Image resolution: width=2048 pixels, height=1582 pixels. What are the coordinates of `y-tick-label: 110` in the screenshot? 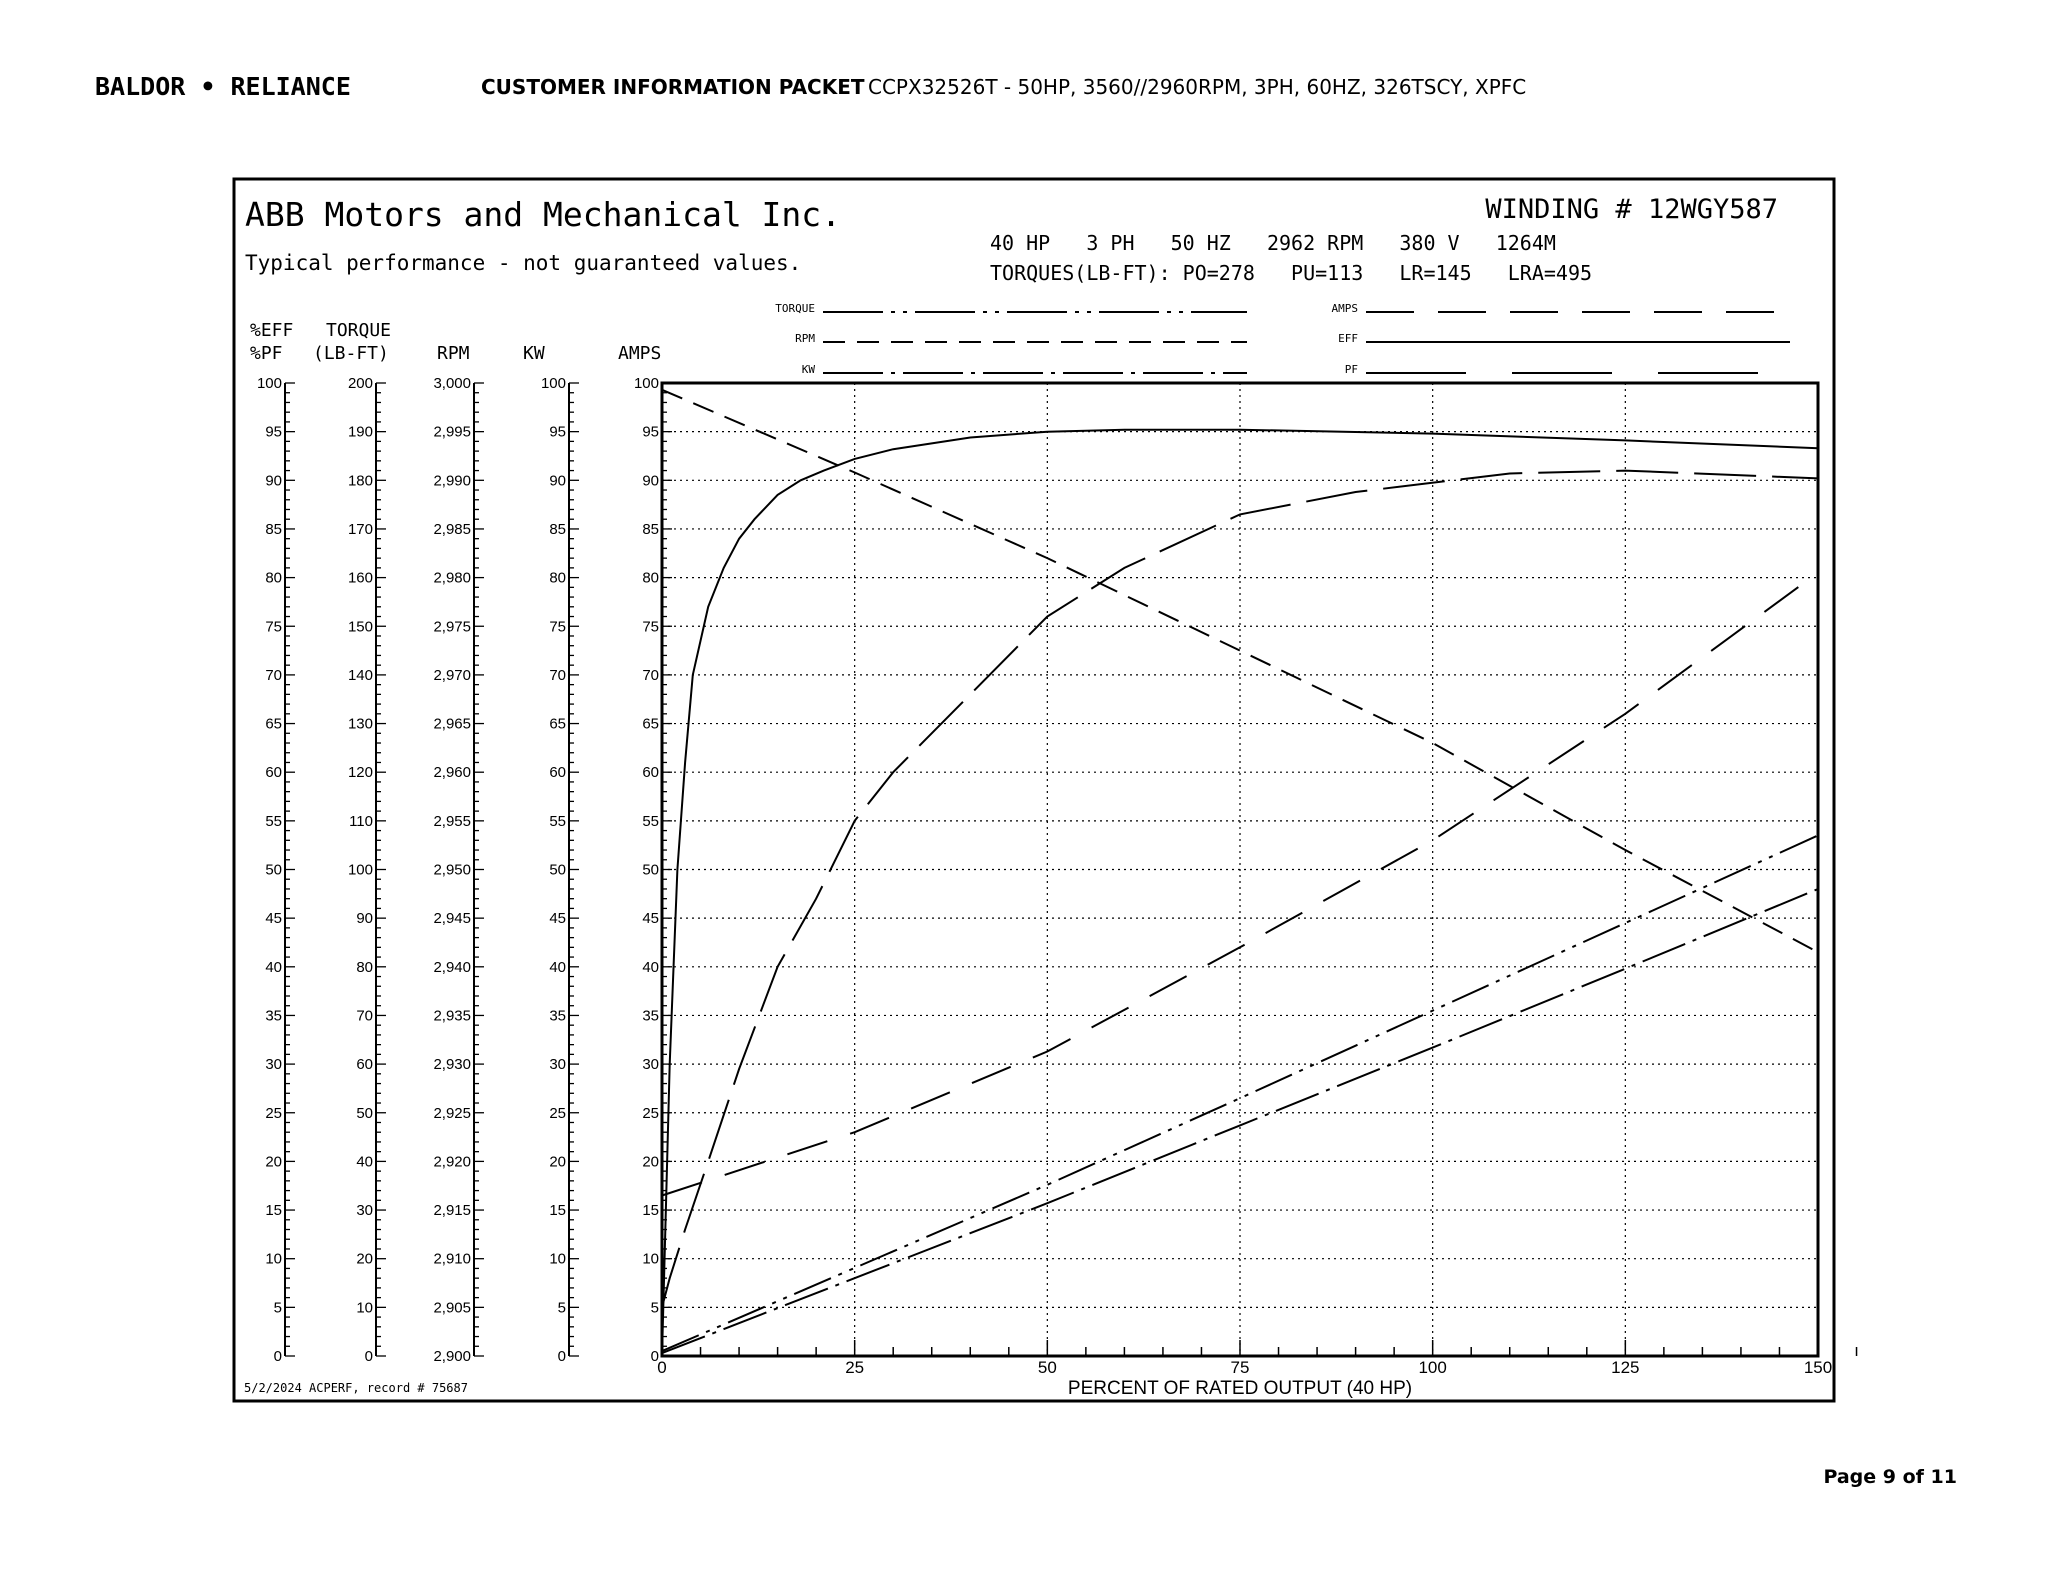 It's located at (361, 821).